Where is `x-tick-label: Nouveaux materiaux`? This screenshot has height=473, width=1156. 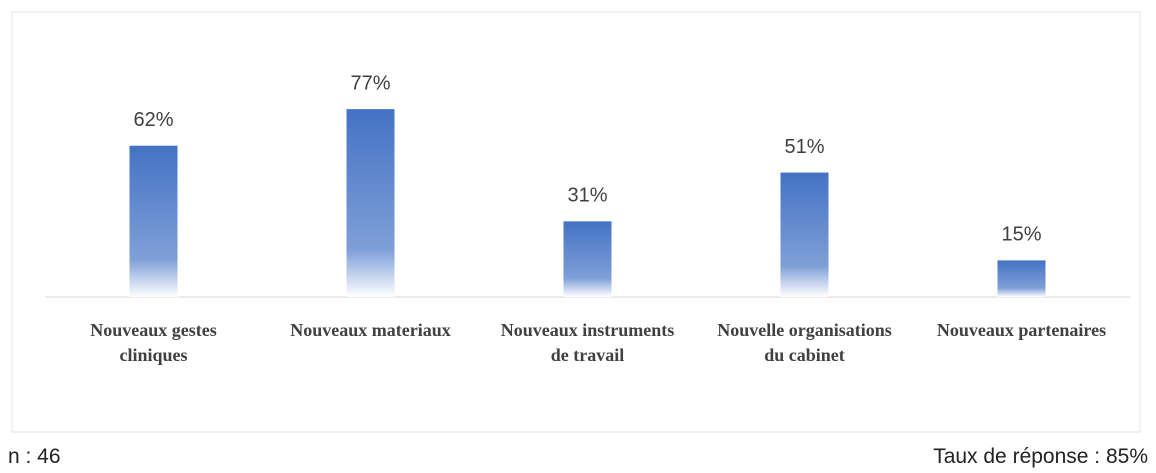
x-tick-label: Nouveaux materiaux is located at coordinates (370, 330).